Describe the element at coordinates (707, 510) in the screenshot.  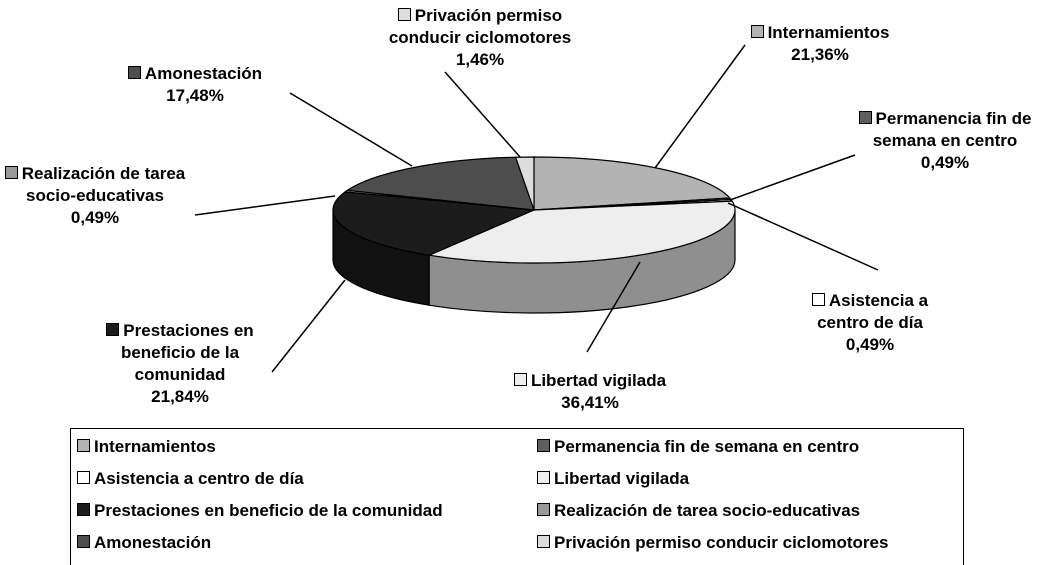
I see `legend-label: Realización de tarea socio-educativas` at that location.